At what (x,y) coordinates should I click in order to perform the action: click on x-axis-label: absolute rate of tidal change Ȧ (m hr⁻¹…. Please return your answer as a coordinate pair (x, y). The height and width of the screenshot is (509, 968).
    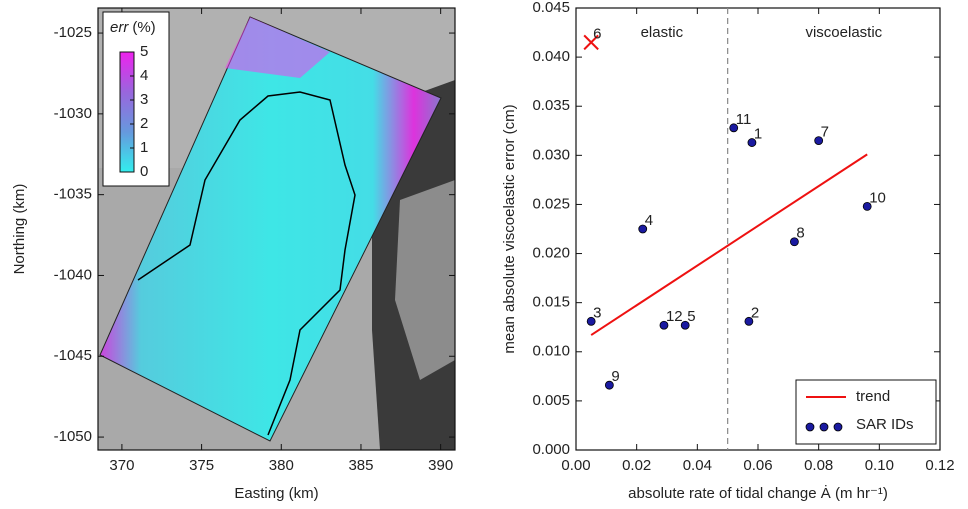
    Looking at the image, I should click on (758, 493).